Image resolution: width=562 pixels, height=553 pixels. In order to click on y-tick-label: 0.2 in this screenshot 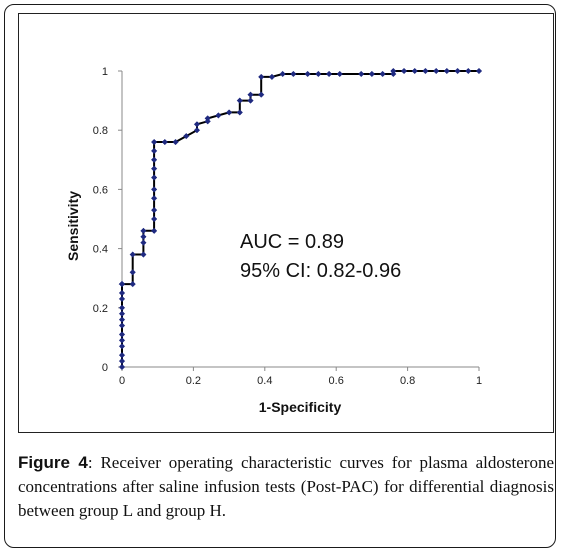, I will do `click(100, 309)`.